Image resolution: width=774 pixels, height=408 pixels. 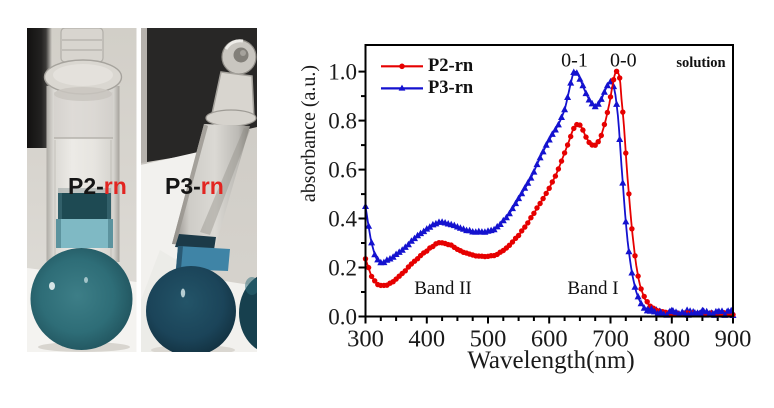 What do you see at coordinates (592, 288) in the screenshot?
I see `svg-text: Band I` at bounding box center [592, 288].